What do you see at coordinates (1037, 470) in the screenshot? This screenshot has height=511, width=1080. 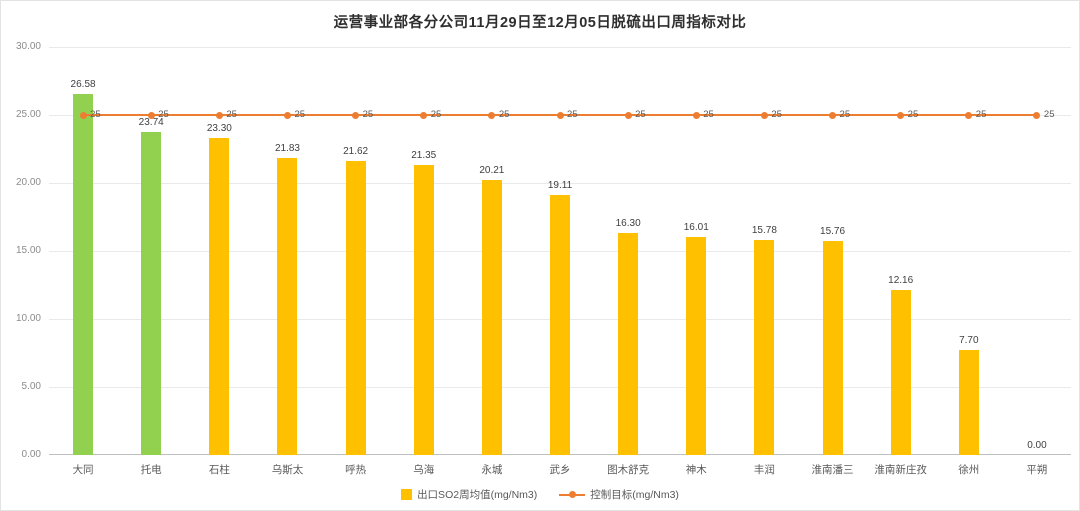 I see `x-axis-category-label: 平朔` at bounding box center [1037, 470].